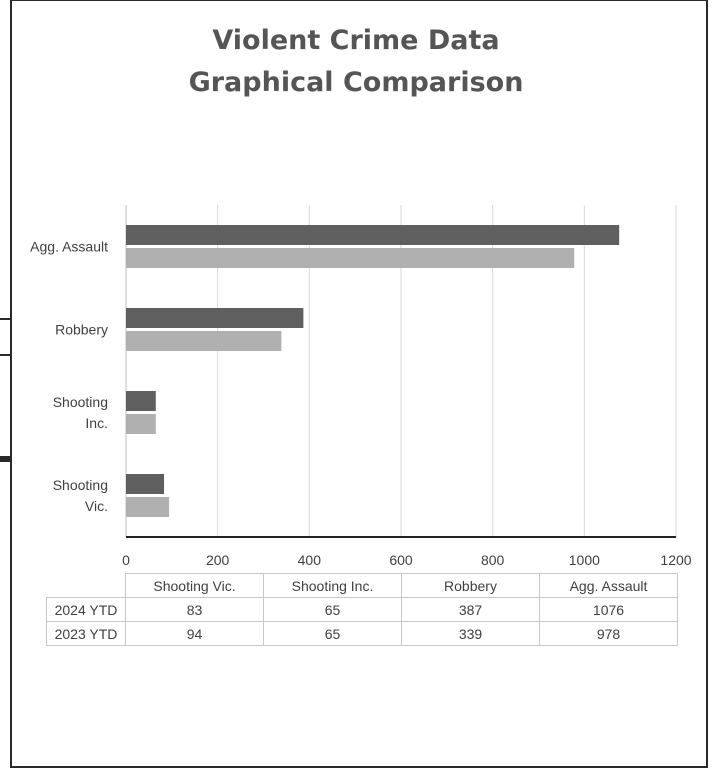 Image resolution: width=712 pixels, height=773 pixels. Describe the element at coordinates (356, 40) in the screenshot. I see `chart-title-line-1: Violent Crime Data` at that location.